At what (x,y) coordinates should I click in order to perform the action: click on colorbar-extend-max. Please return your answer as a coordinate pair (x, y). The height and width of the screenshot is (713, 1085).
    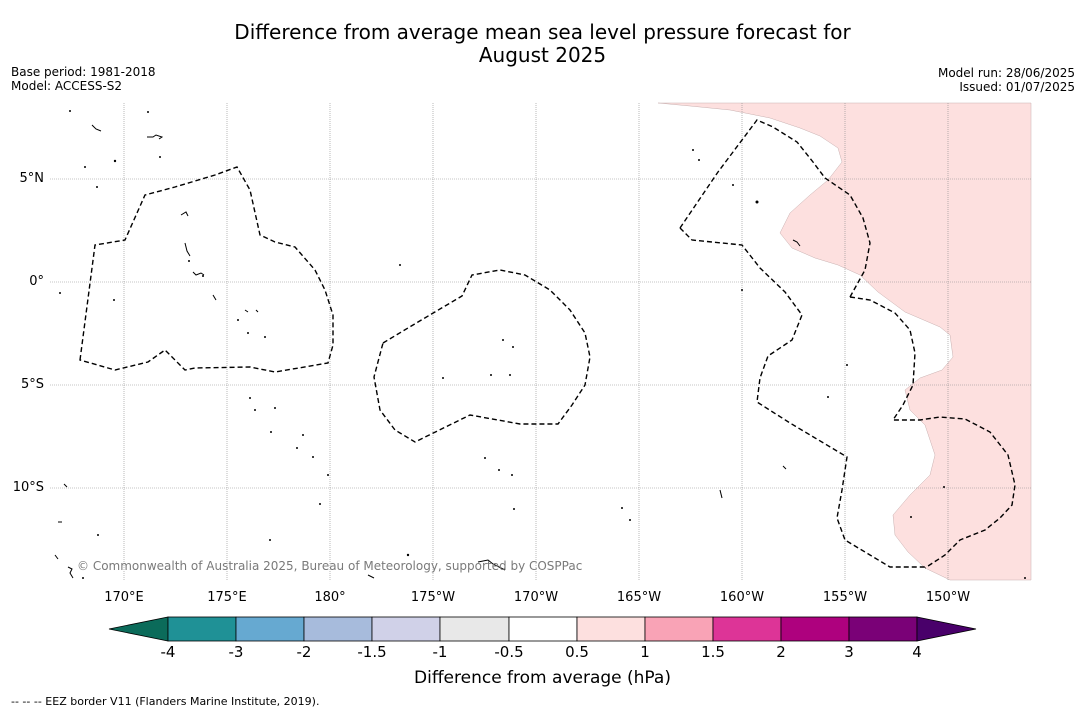
    Looking at the image, I should click on (946, 629).